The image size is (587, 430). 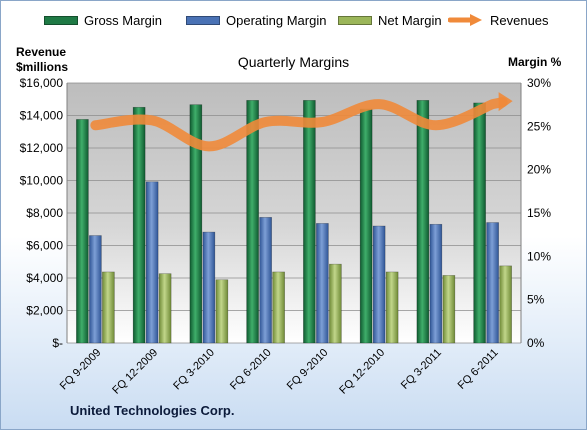 What do you see at coordinates (152, 410) in the screenshot?
I see `company-name: United Technologies Corp.` at bounding box center [152, 410].